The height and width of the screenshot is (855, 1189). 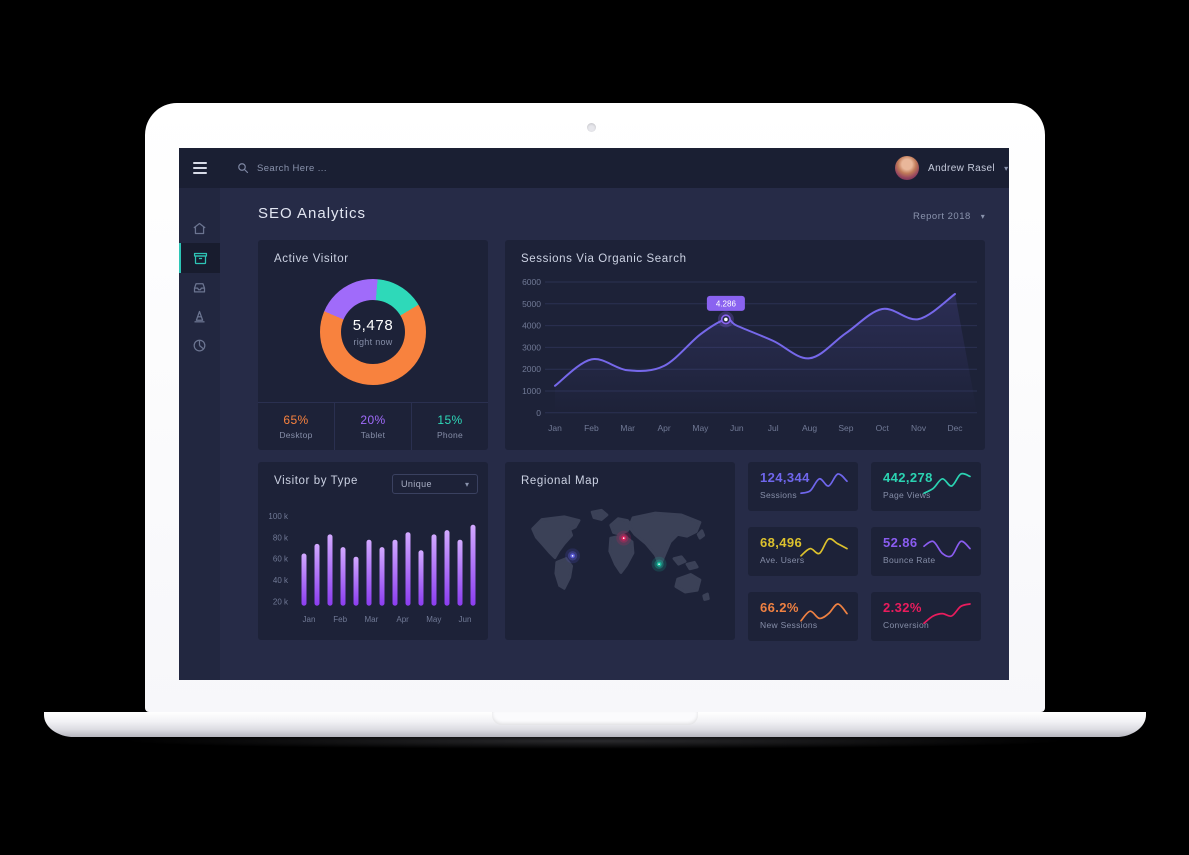 I want to click on device-legend: 65% Desktop 20% Tablet 15% Phone, so click(x=373, y=426).